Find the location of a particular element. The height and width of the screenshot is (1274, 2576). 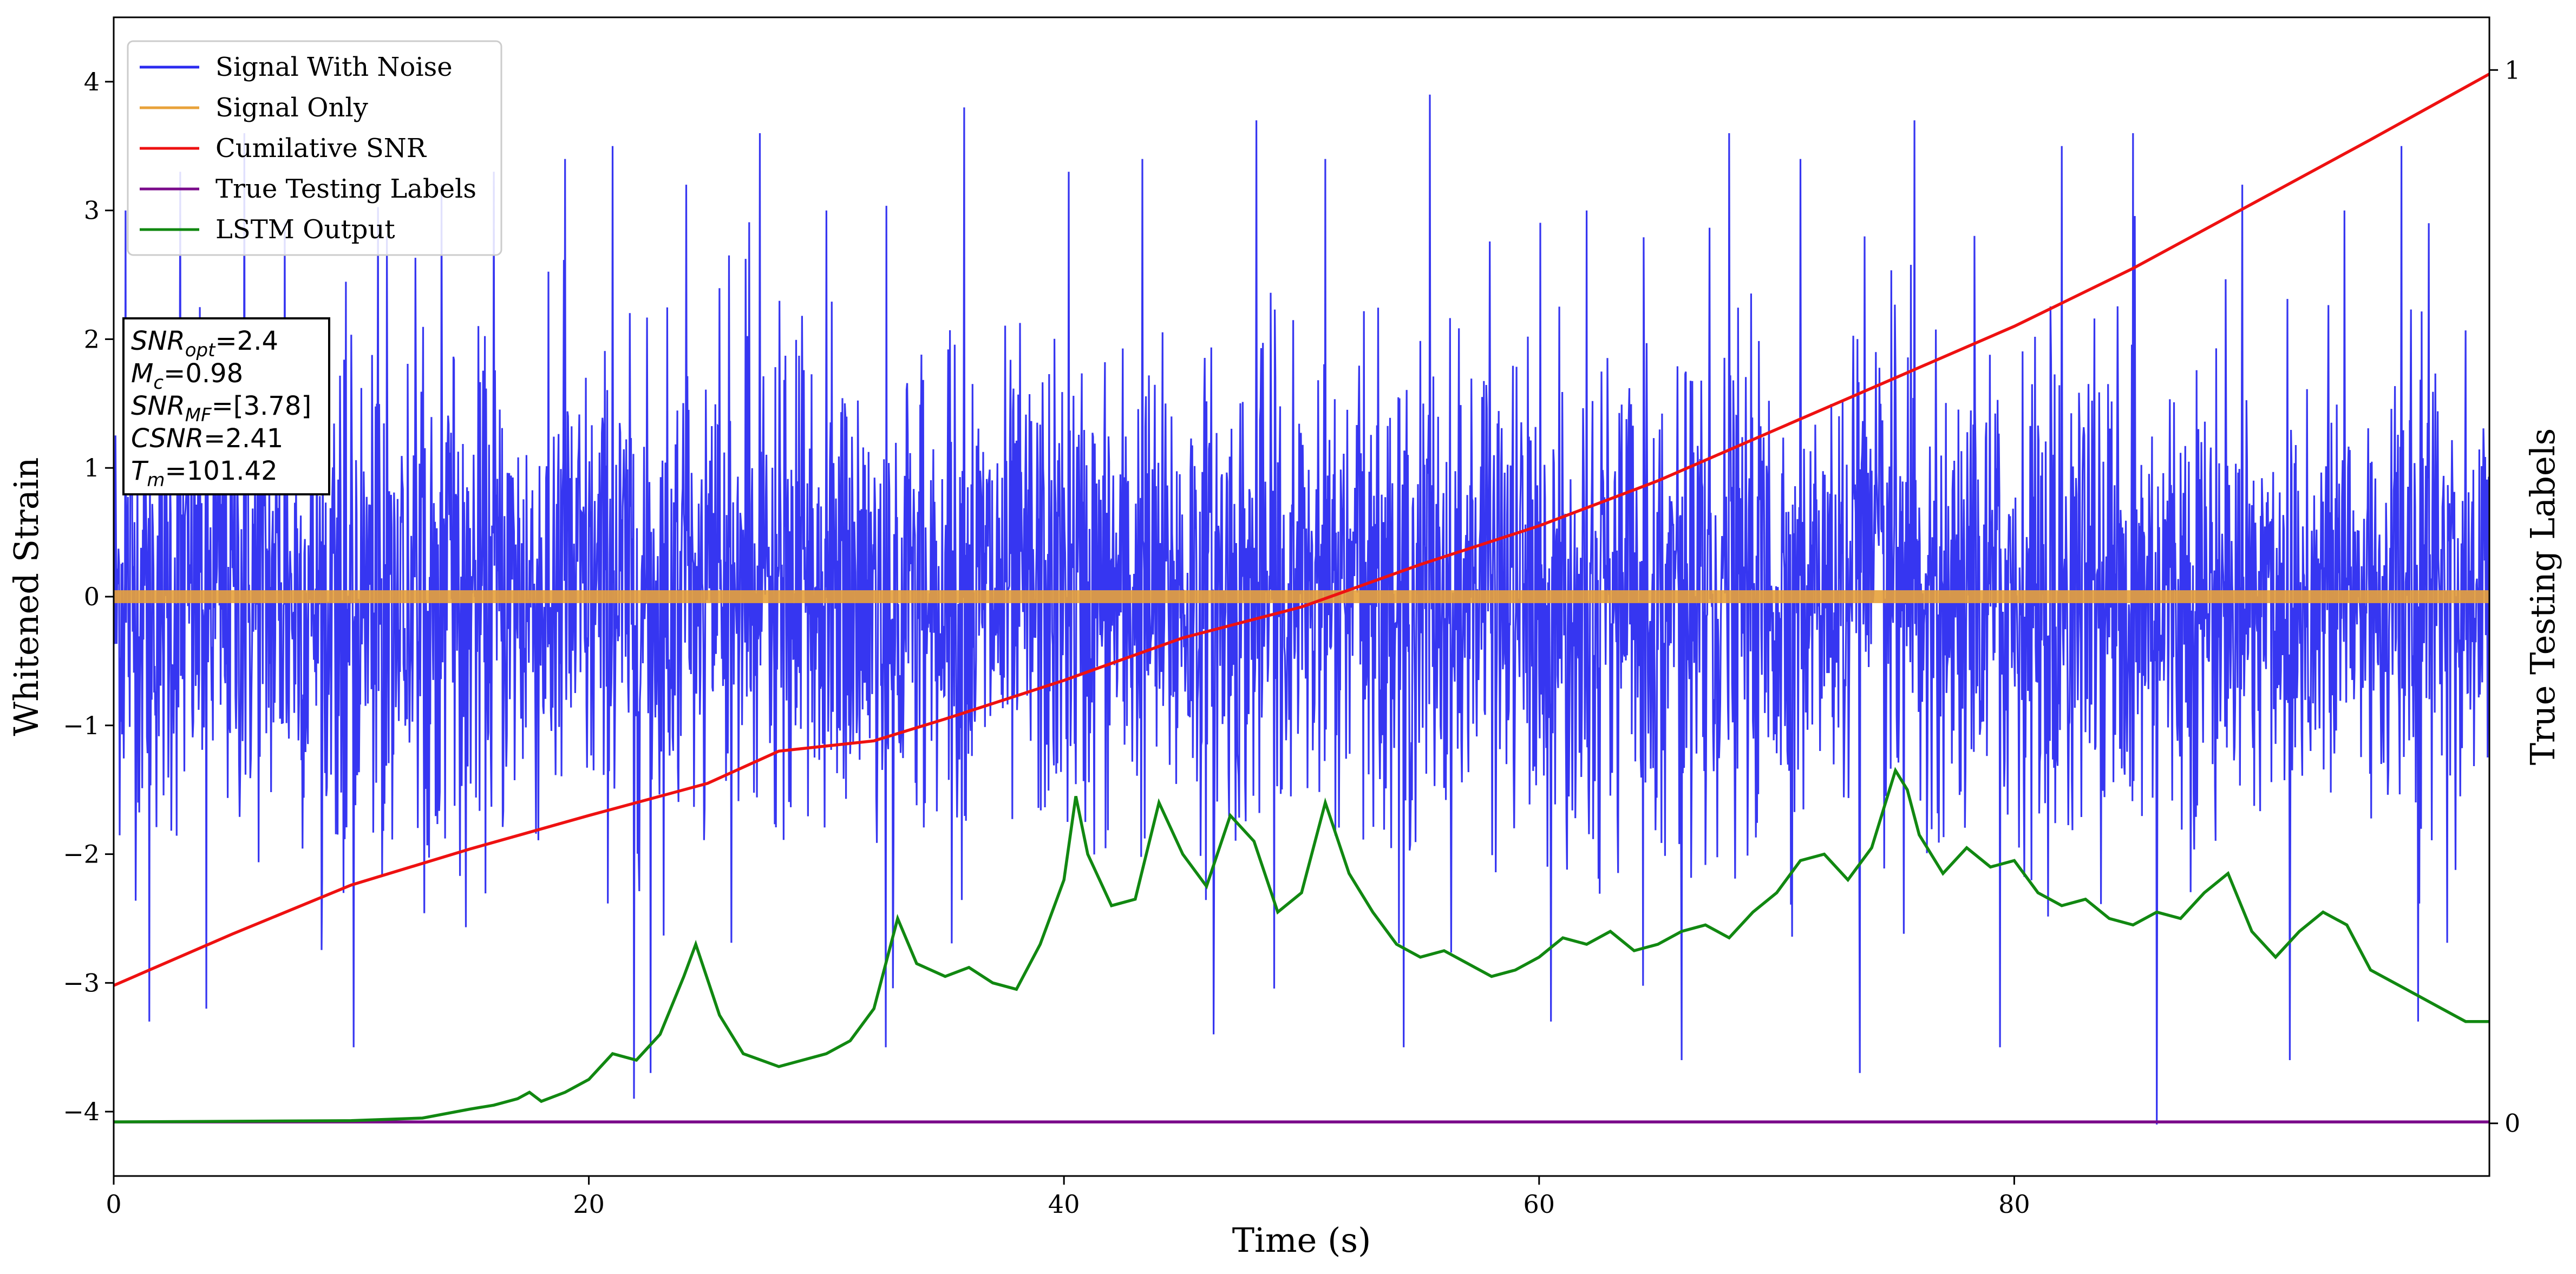

series-signal-only is located at coordinates (1301, 596).